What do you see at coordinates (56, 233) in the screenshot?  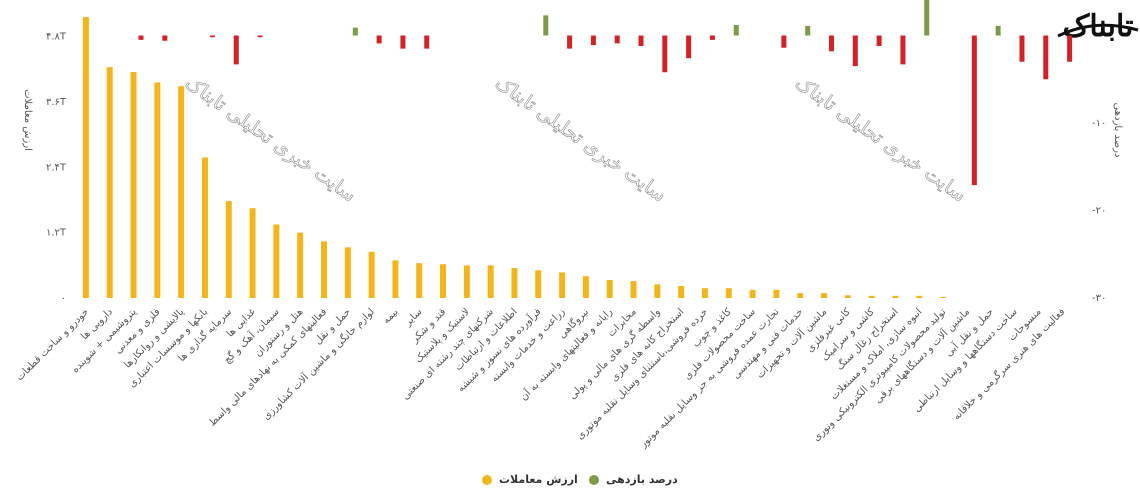 I see `y-tick-label: ۱.۲T` at bounding box center [56, 233].